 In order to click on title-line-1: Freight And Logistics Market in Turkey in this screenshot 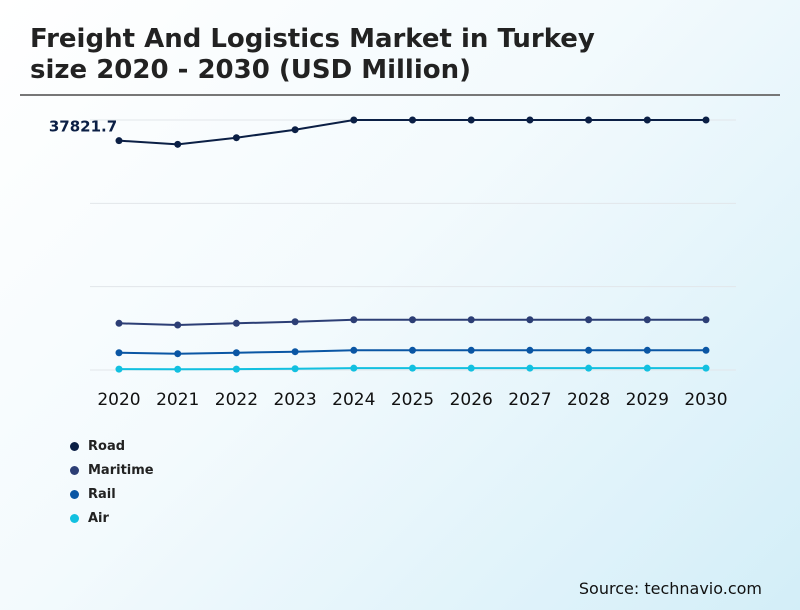, I will do `click(312, 39)`.